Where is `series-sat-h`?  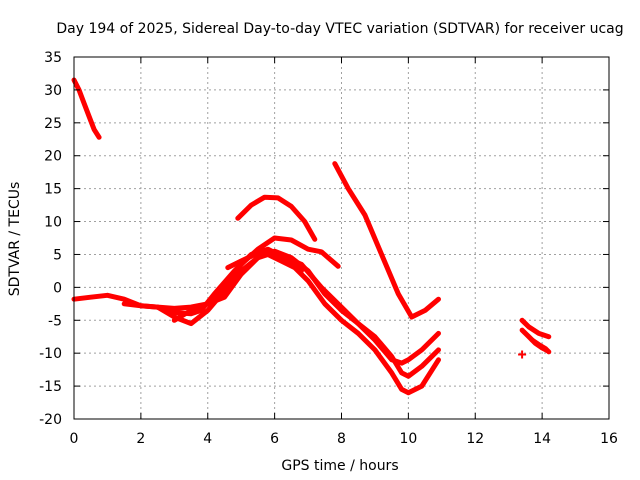
series-sat-h is located at coordinates (264, 261).